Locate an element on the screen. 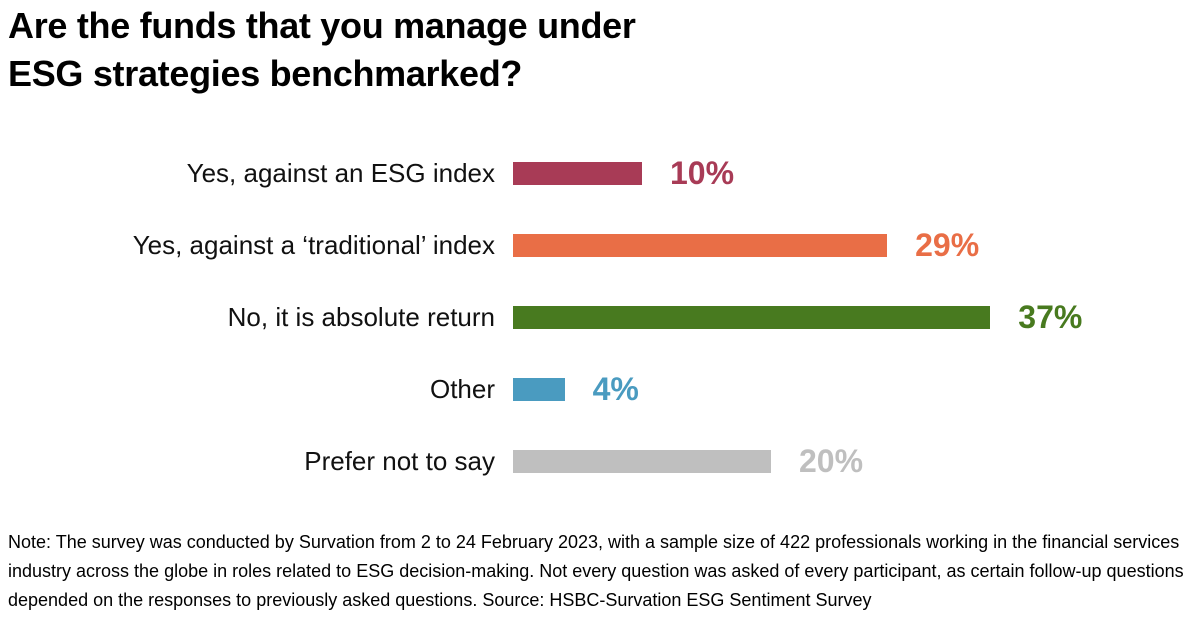 This screenshot has width=1200, height=630. value-label: 10% is located at coordinates (702, 172).